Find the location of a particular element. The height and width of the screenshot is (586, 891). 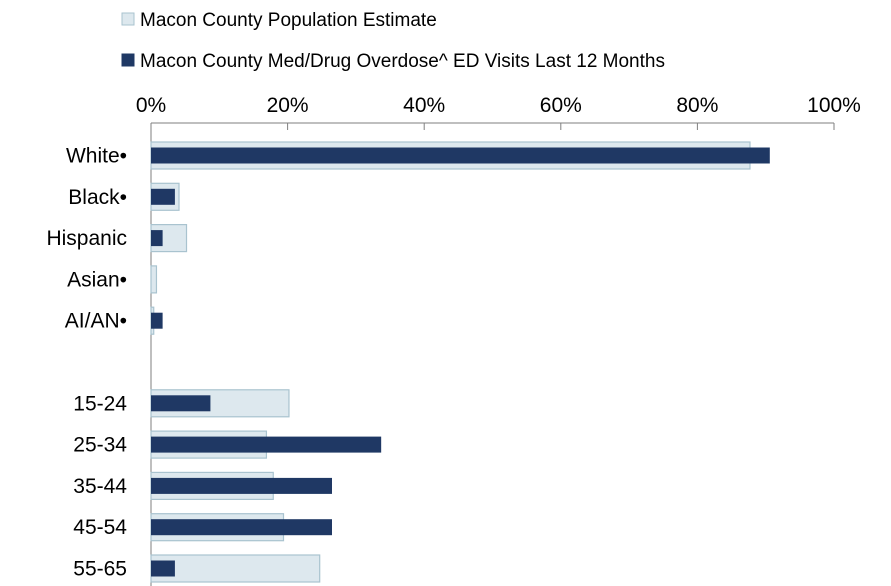

category-label-2: Hispanic is located at coordinates (86, 238).